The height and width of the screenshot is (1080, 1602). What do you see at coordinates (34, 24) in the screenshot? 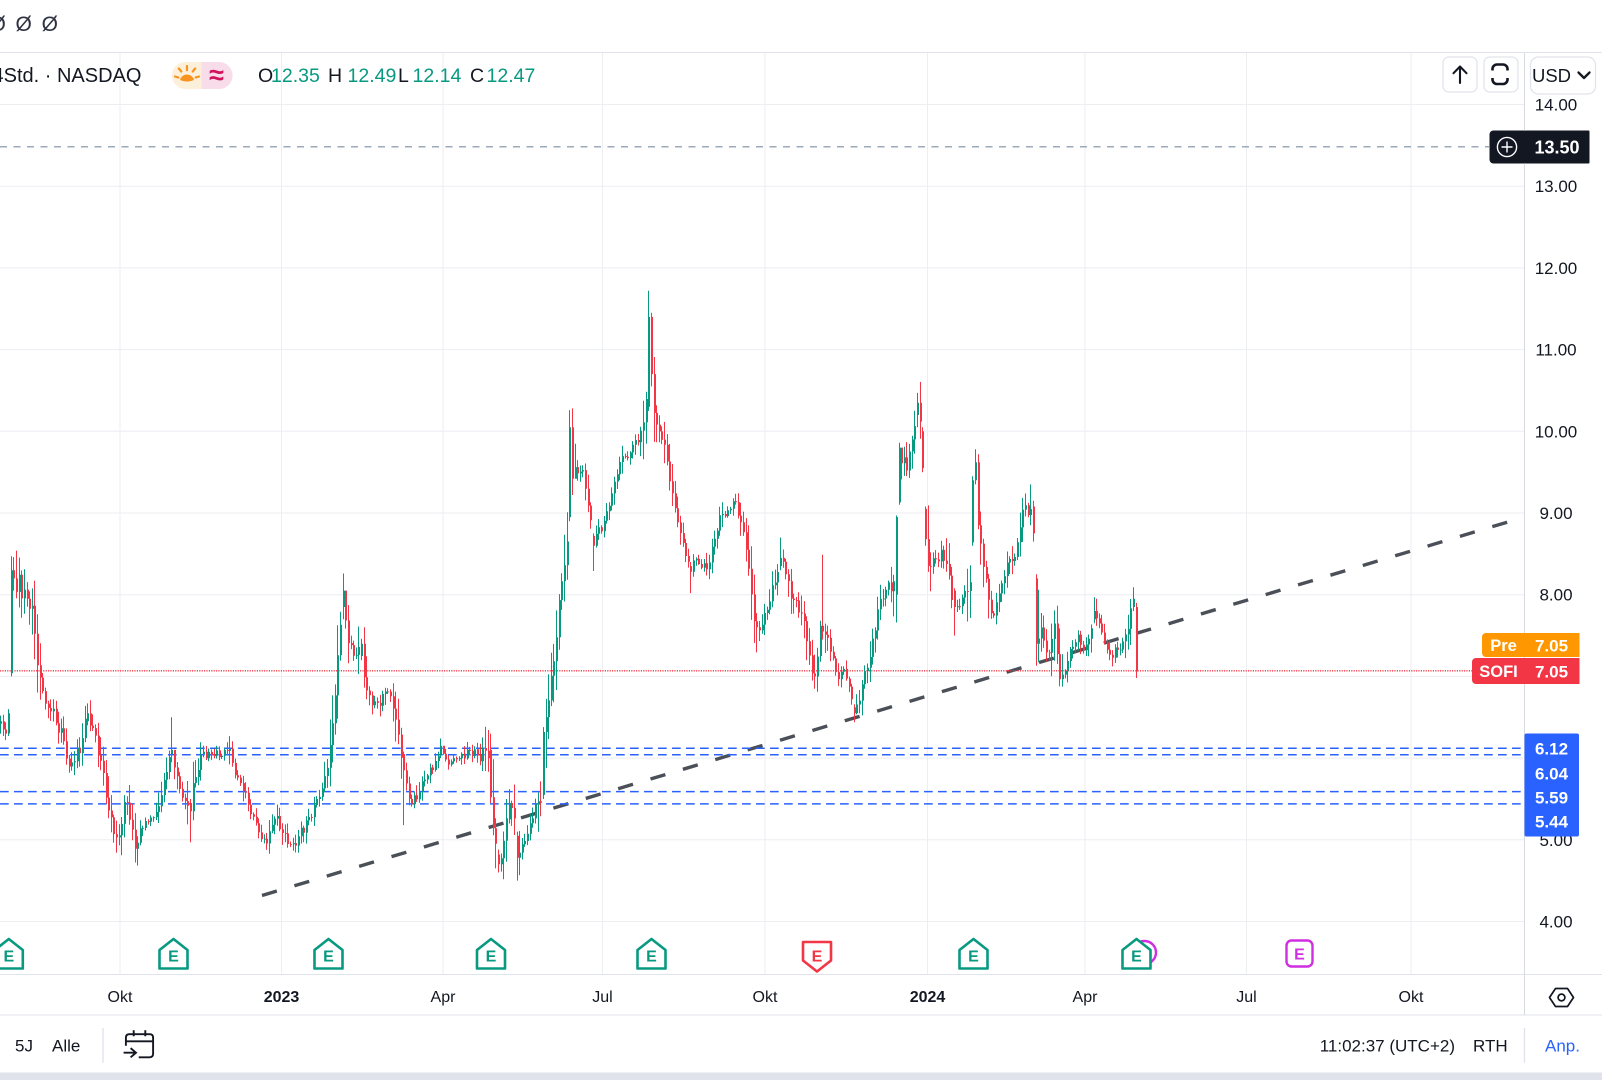
I see `svg-text: ØØØ` at bounding box center [34, 24].